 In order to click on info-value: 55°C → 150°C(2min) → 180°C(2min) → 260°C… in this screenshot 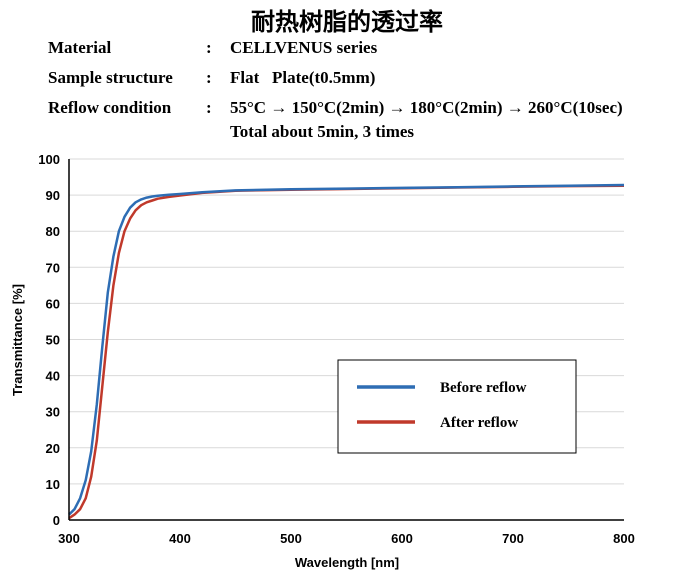, I will do `click(426, 107)`.